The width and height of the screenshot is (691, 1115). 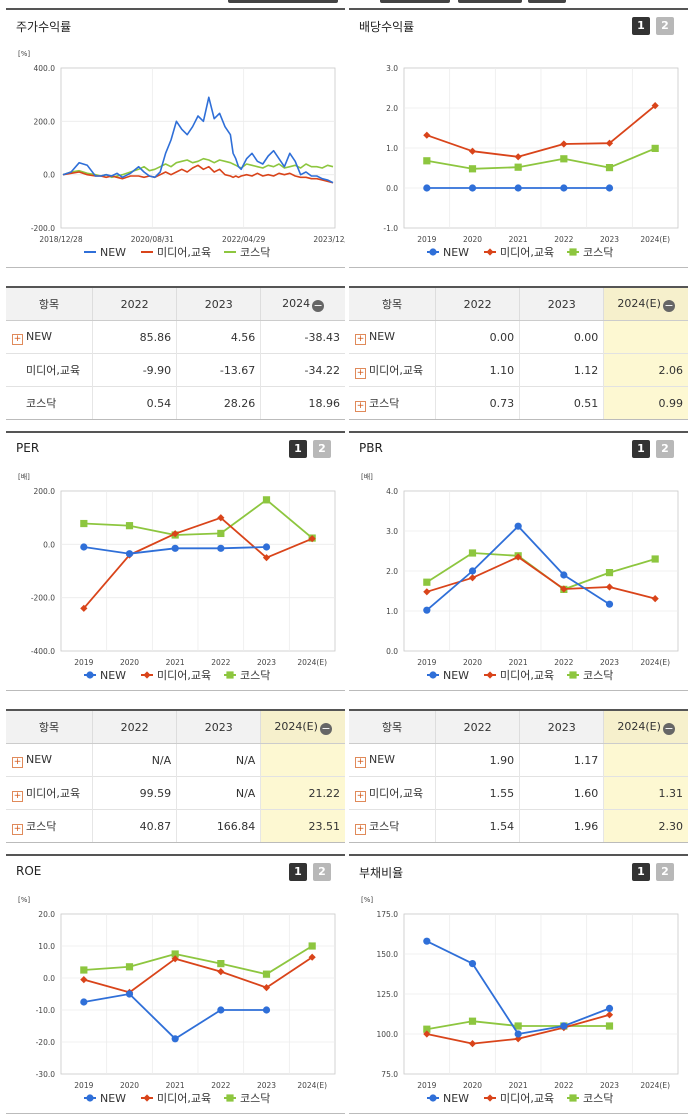 What do you see at coordinates (392, 491) in the screenshot?
I see `y-tick-label: 4.0` at bounding box center [392, 491].